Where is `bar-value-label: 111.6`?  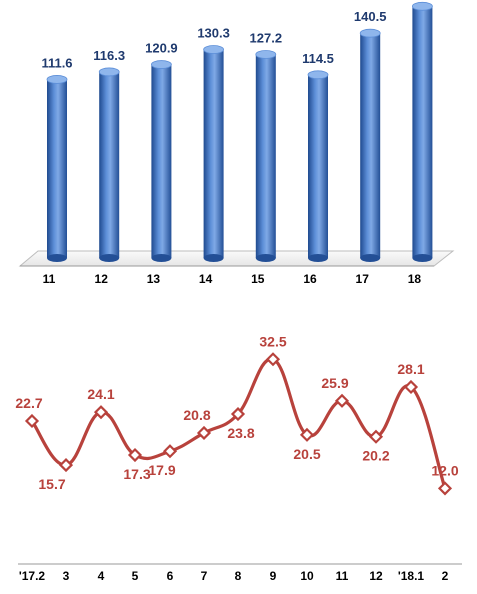
bar-value-label: 111.6 is located at coordinates (56, 62).